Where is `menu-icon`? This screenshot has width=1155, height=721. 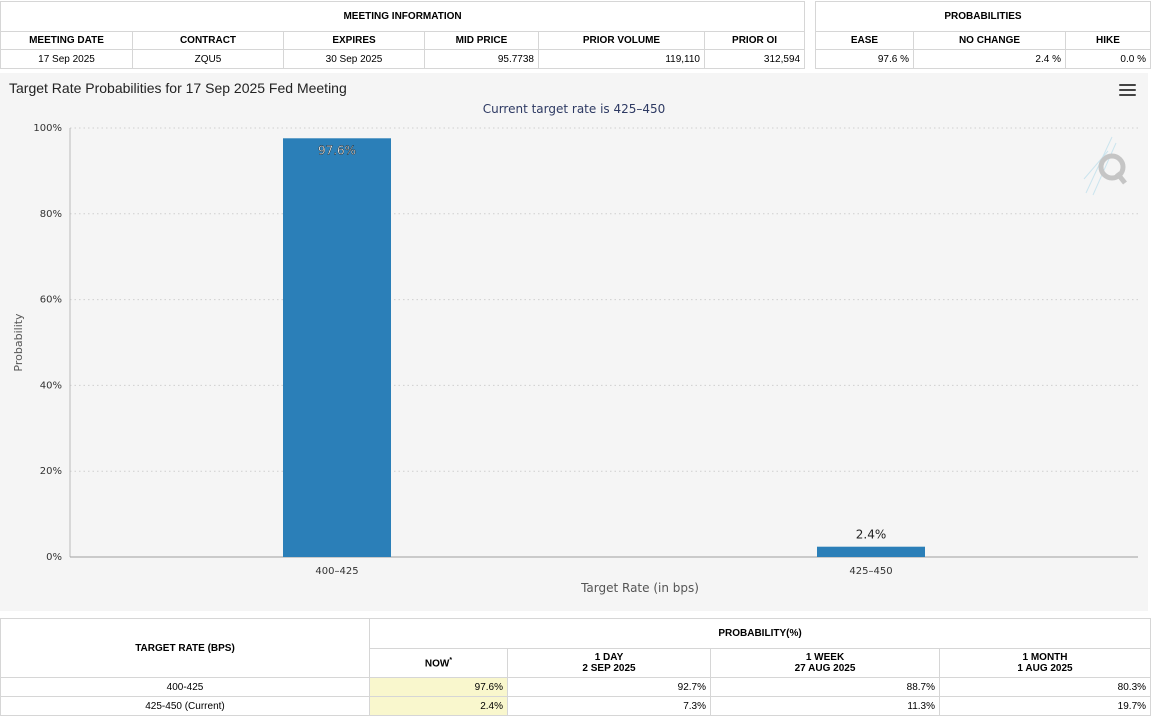 menu-icon is located at coordinates (1127, 85).